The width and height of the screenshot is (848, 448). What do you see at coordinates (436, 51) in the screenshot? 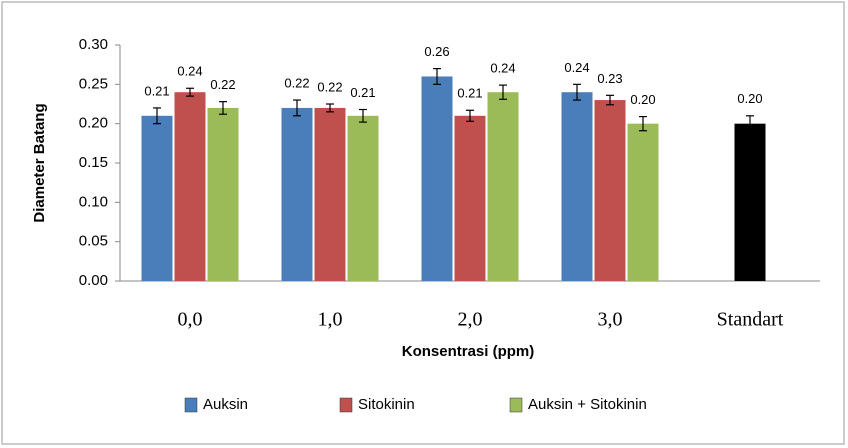
I see `value-label: 0.26` at bounding box center [436, 51].